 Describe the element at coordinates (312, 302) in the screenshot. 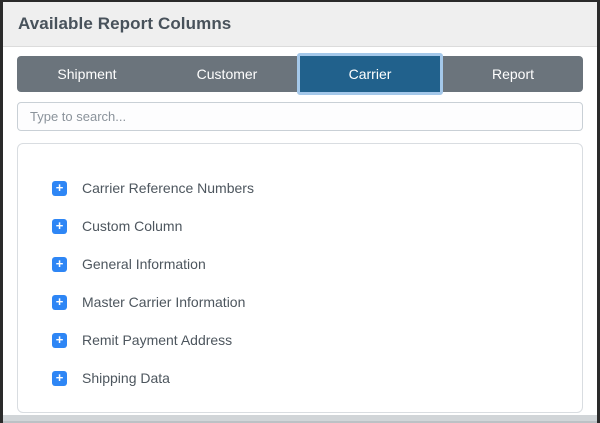

I see `list-item-master-carrier-information: + Master Carrier Information` at that location.